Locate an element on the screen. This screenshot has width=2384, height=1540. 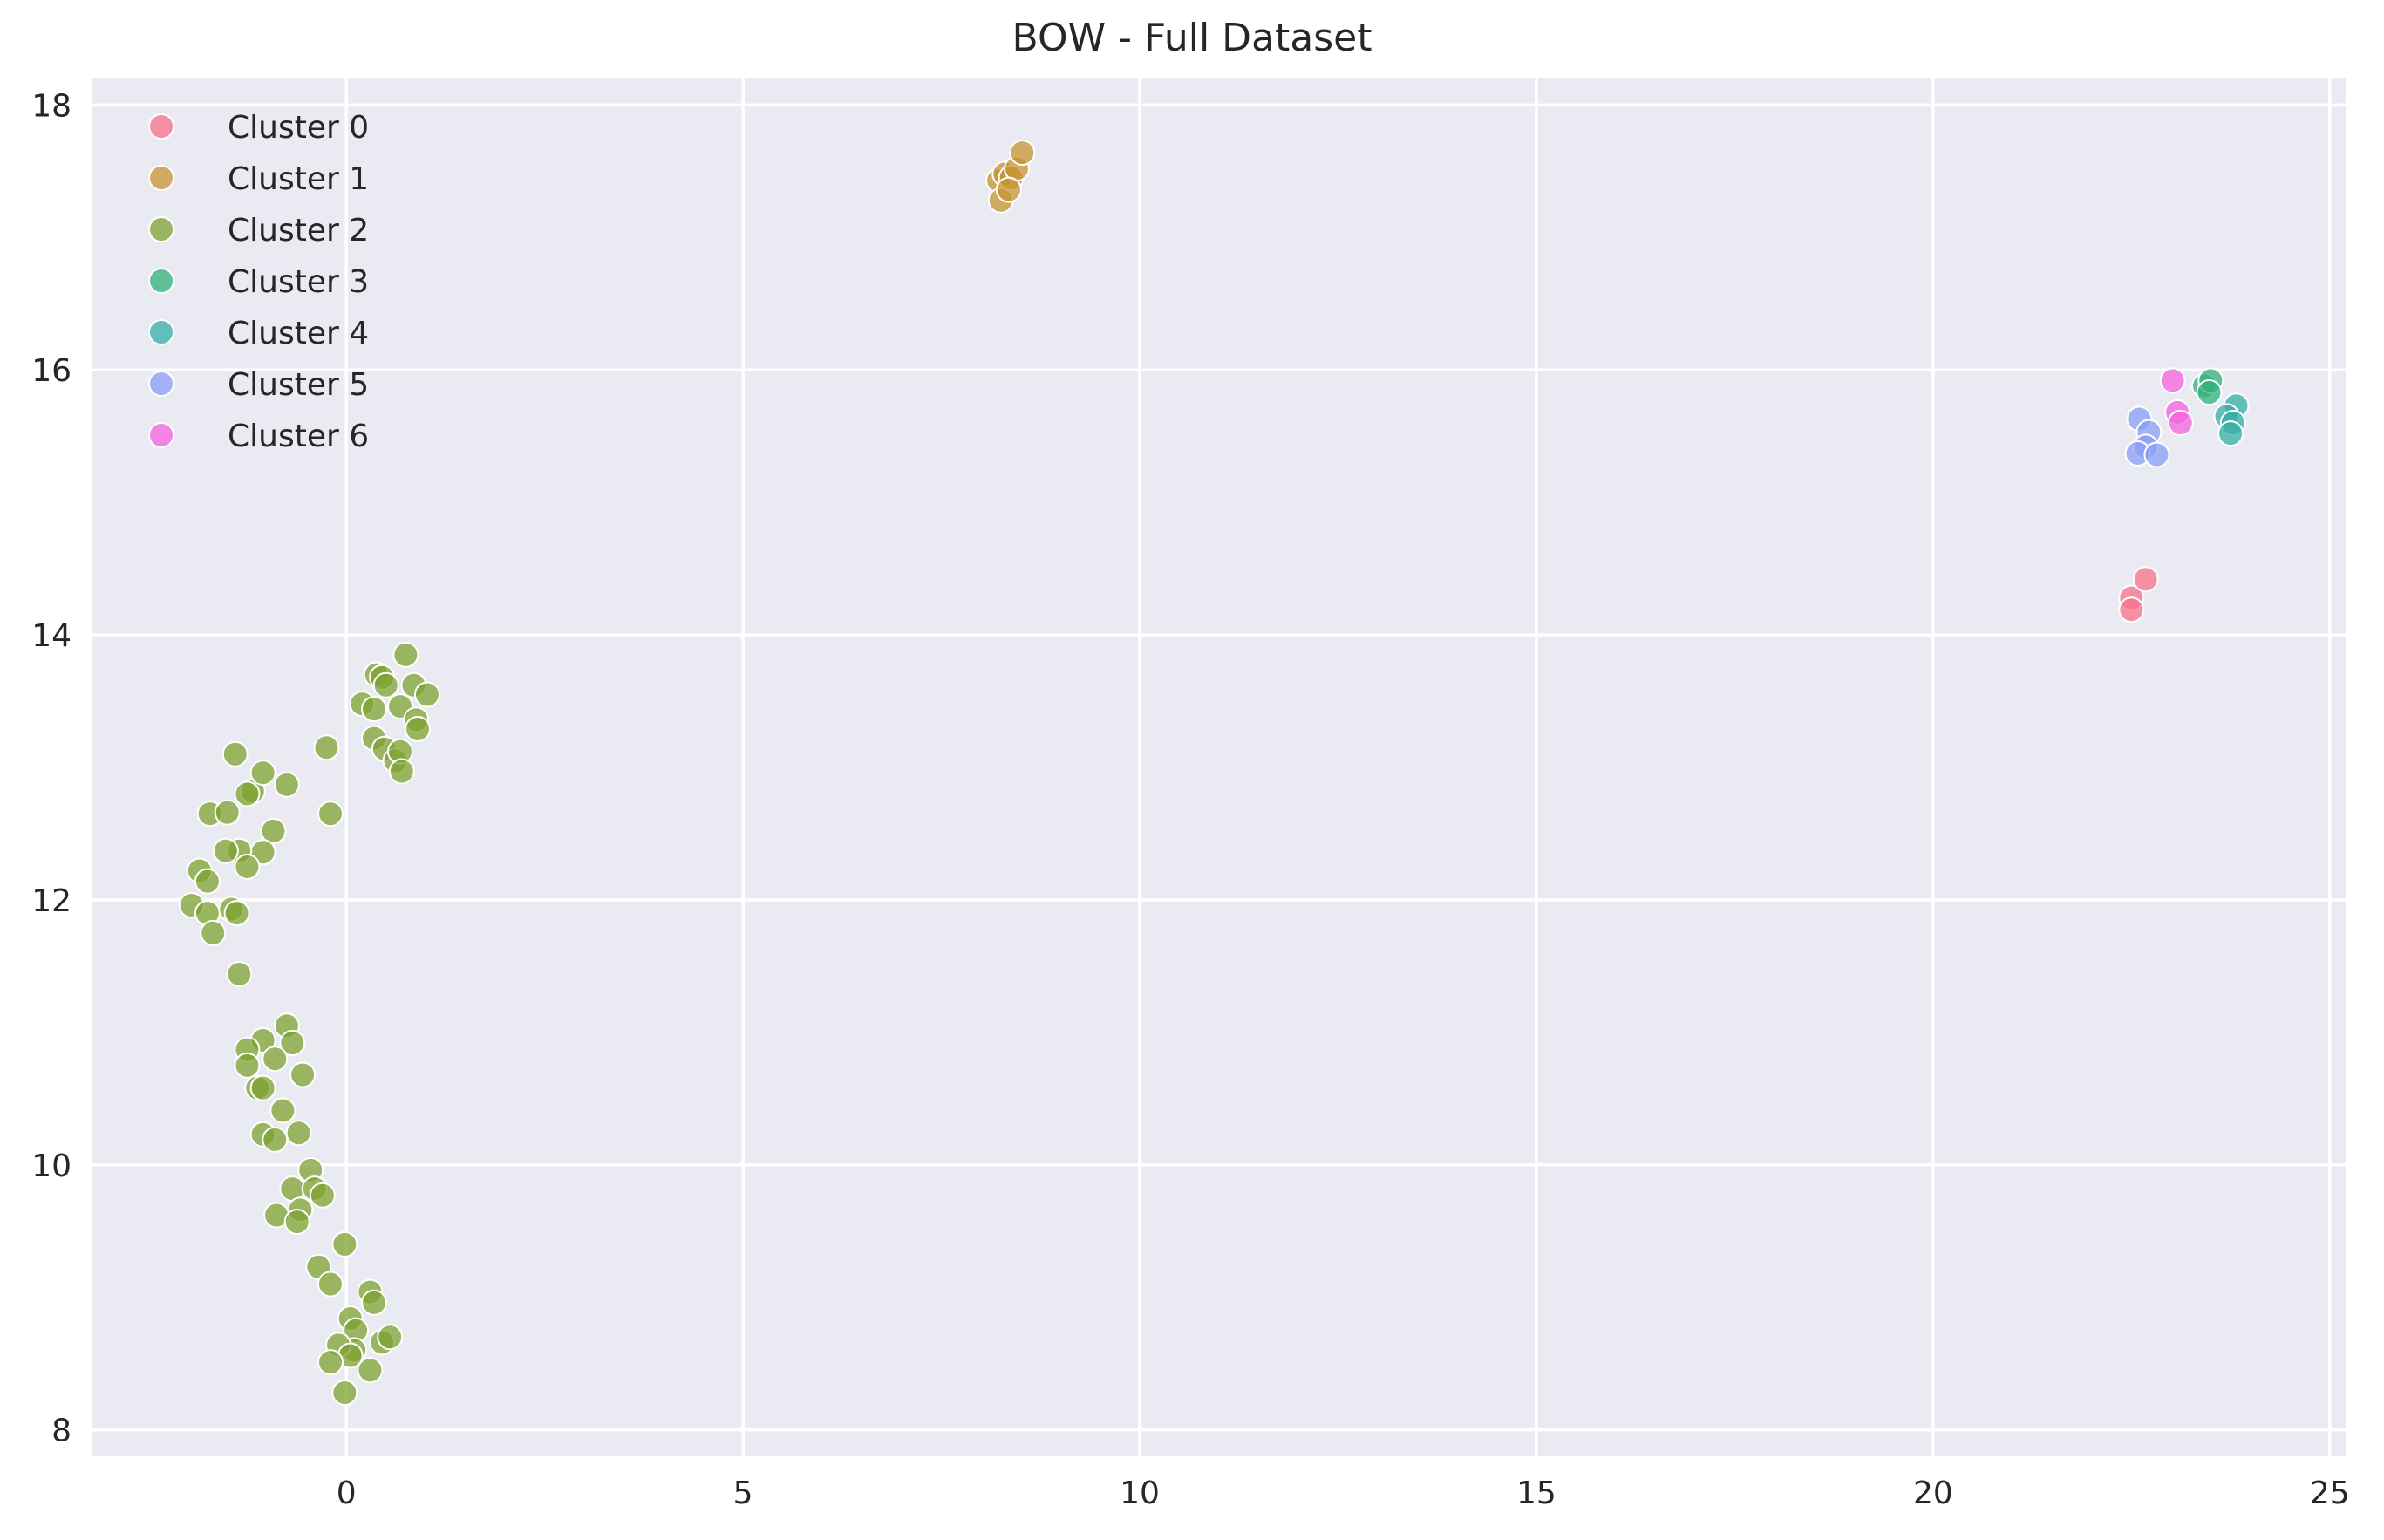
legend-label: Cluster 6 is located at coordinates (299, 437).